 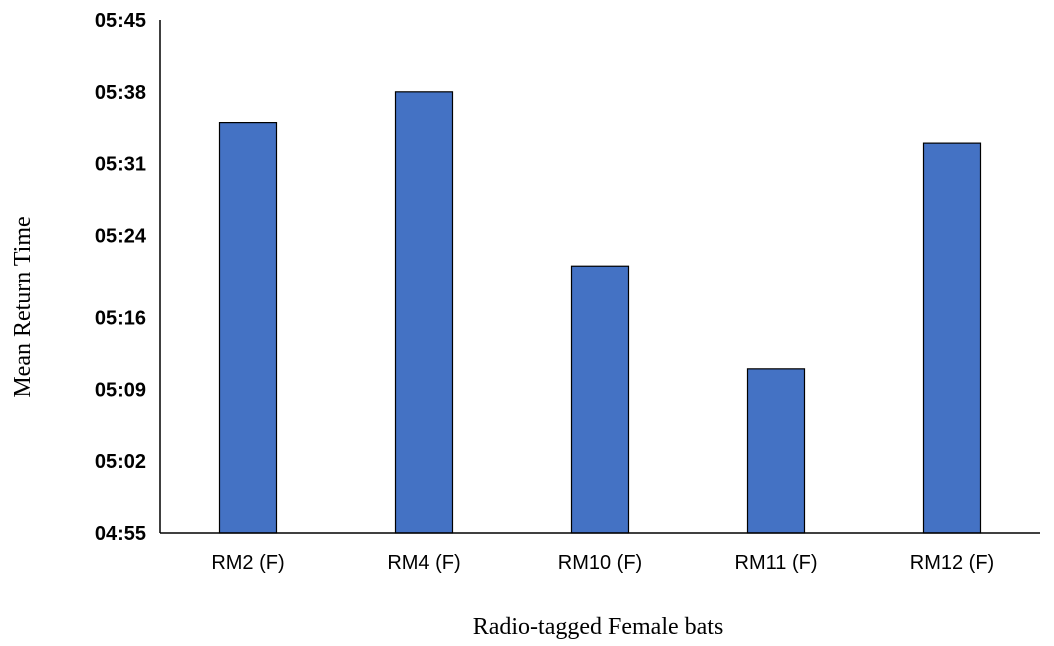 What do you see at coordinates (120, 390) in the screenshot?
I see `y-tick-label: 05:09` at bounding box center [120, 390].